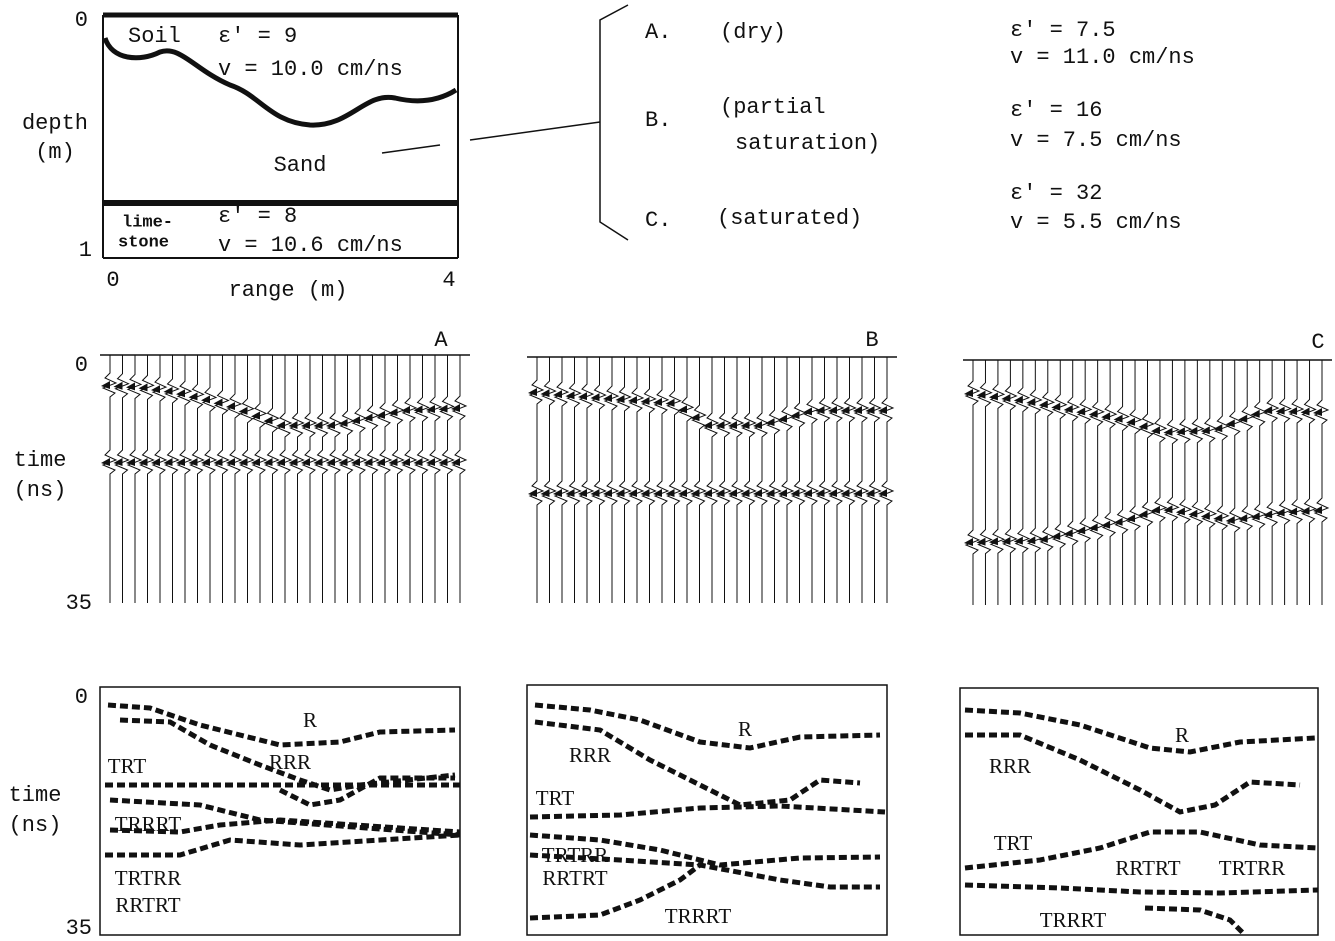 The width and height of the screenshot is (1335, 941). What do you see at coordinates (773, 107) in the screenshot?
I see `case-condition: (partial` at bounding box center [773, 107].